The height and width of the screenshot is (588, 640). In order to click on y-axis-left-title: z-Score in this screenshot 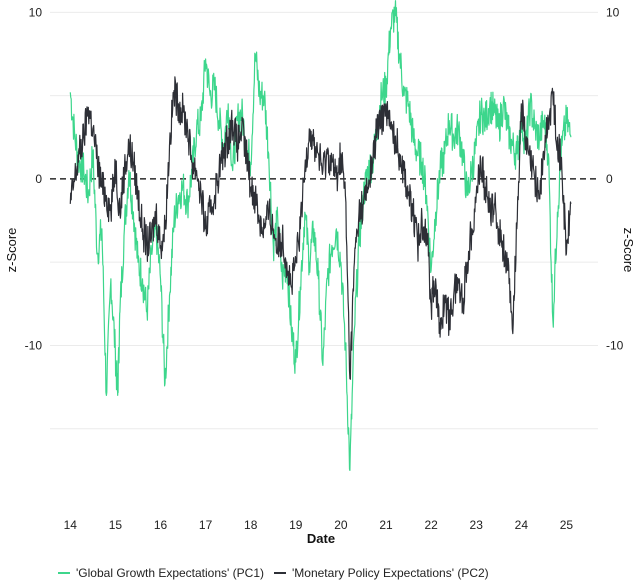, I will do `click(11, 250)`.